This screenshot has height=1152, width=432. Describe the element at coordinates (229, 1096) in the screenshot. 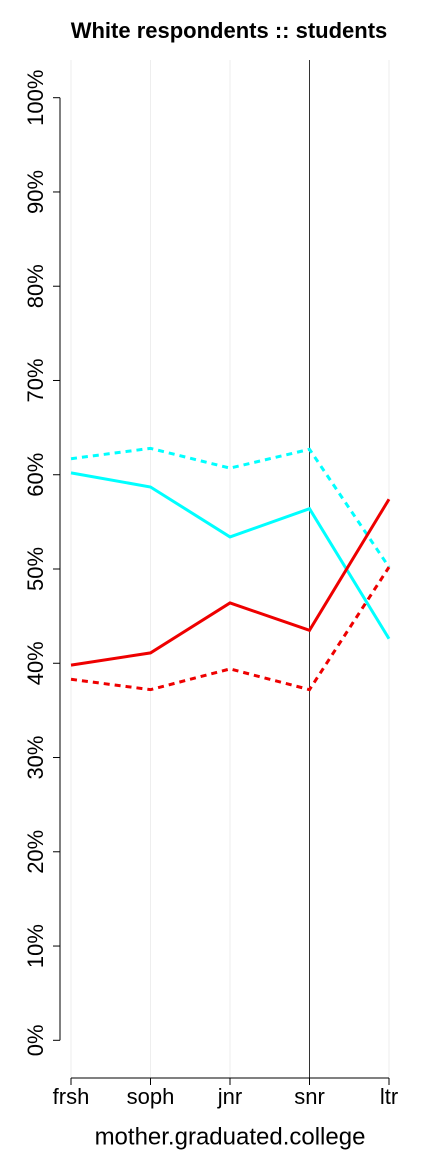

I see `x-tick-label: jnr` at that location.